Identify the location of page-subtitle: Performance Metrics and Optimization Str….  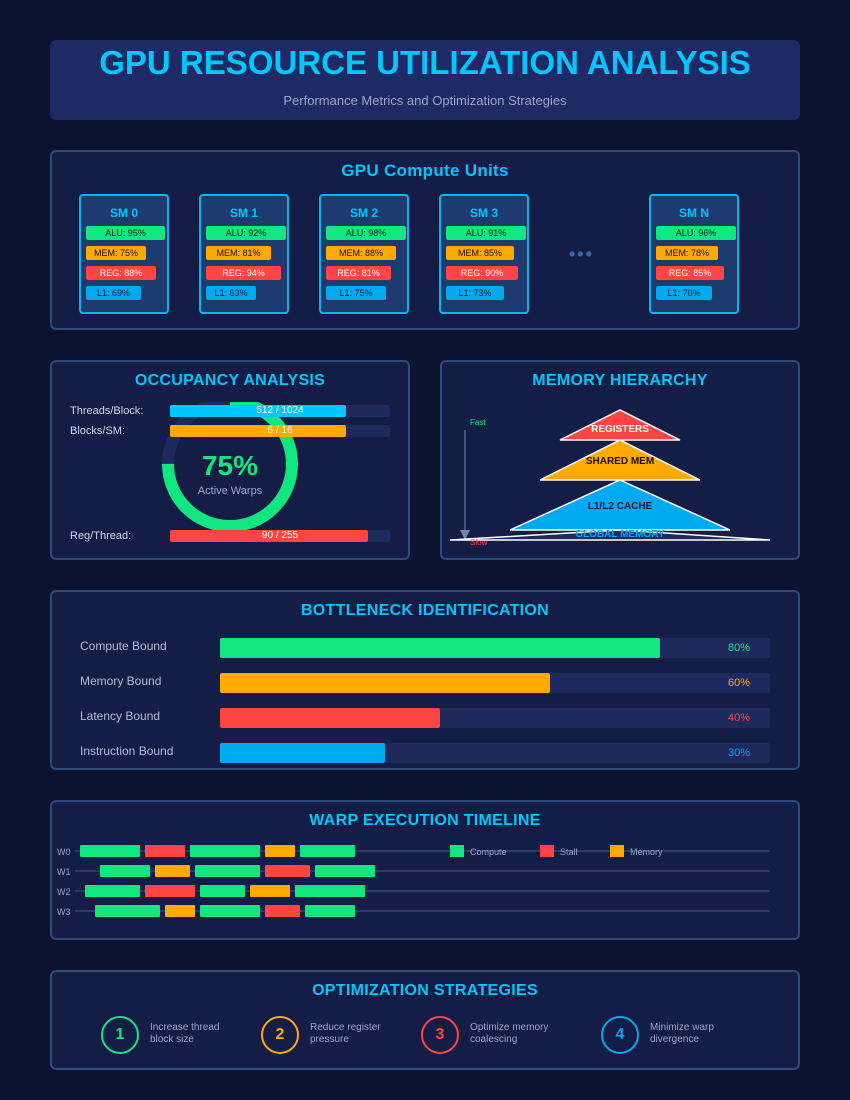
(425, 100).